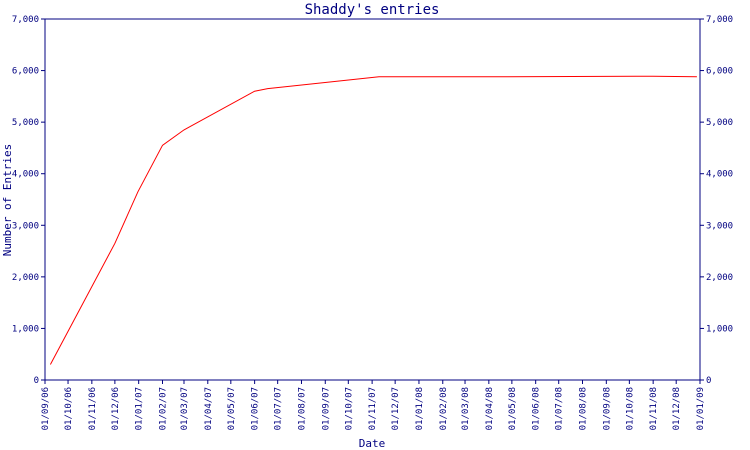 Image resolution: width=750 pixels, height=450 pixels. Describe the element at coordinates (326, 408) in the screenshot. I see `x-tick-label: 01/09/07` at that location.